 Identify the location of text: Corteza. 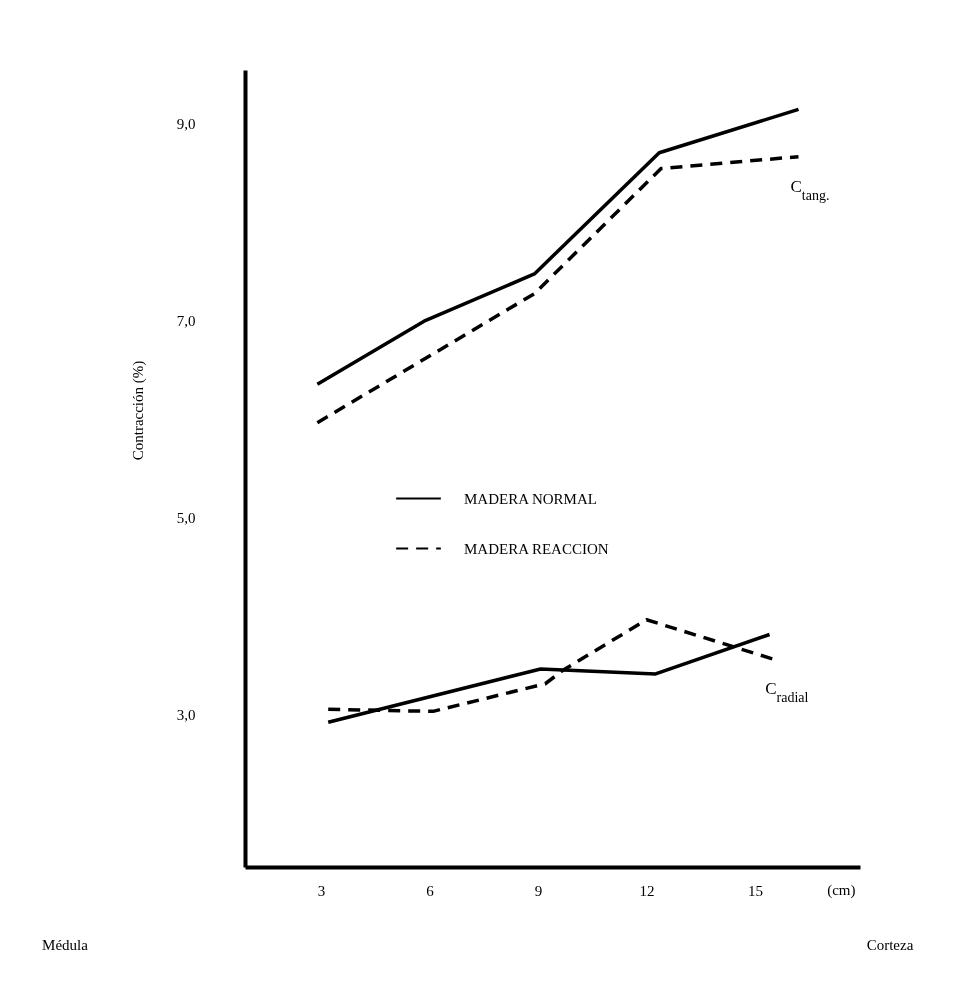
(890, 945).